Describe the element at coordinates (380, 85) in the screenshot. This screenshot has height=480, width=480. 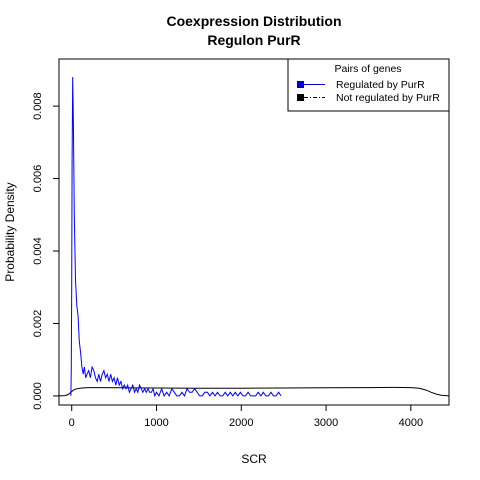
I see `legend-label-regulated: Regulated by PurR` at that location.